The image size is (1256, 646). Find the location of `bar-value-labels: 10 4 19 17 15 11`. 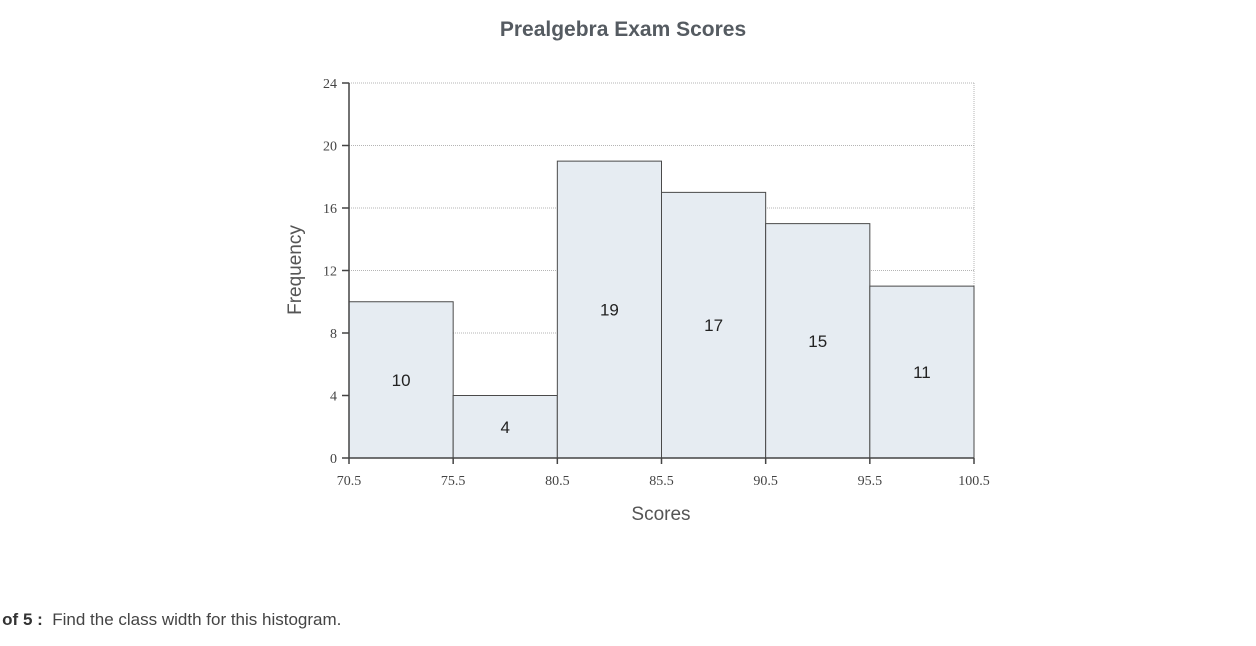

bar-value-labels: 10 4 19 17 15 11 is located at coordinates (661, 369).